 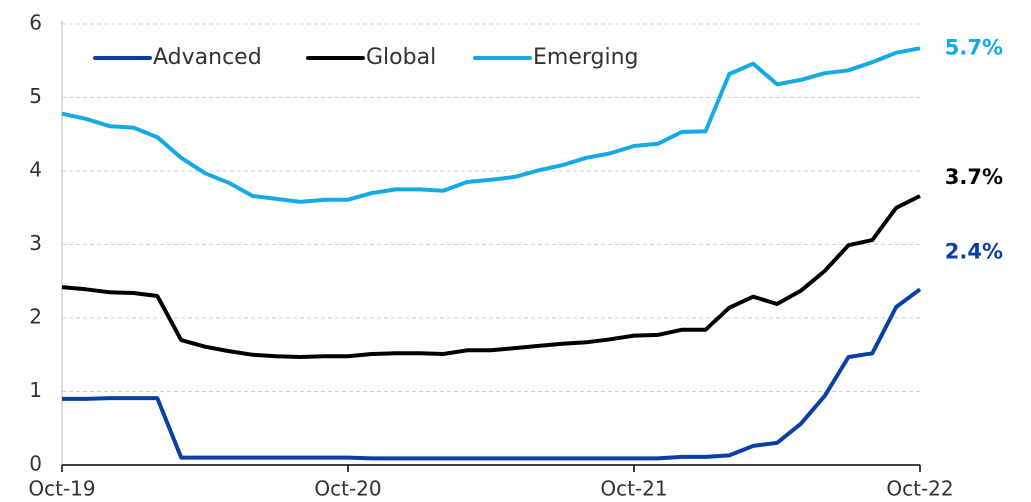 I want to click on y-tick-label: 3, so click(x=35, y=243).